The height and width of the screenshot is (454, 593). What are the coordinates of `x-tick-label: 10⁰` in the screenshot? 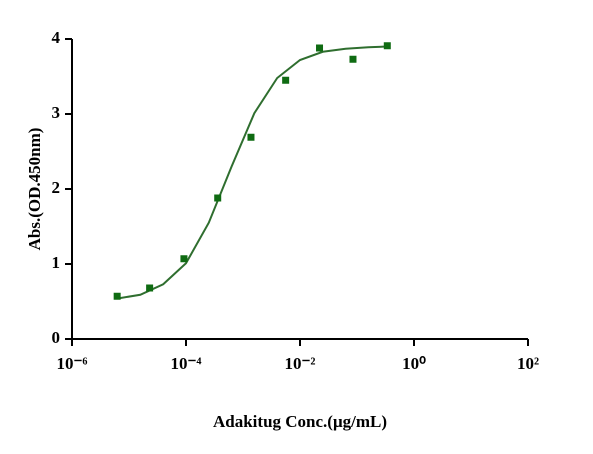 It's located at (414, 363).